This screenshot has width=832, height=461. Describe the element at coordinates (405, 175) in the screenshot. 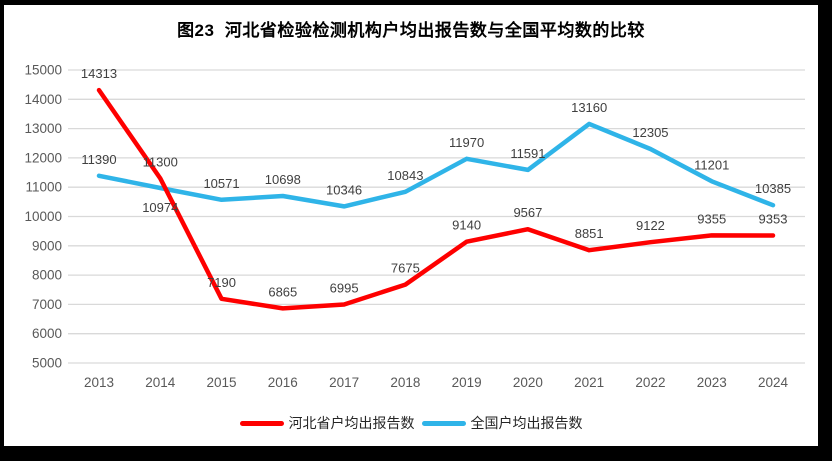

I see `data-label: 10843` at that location.